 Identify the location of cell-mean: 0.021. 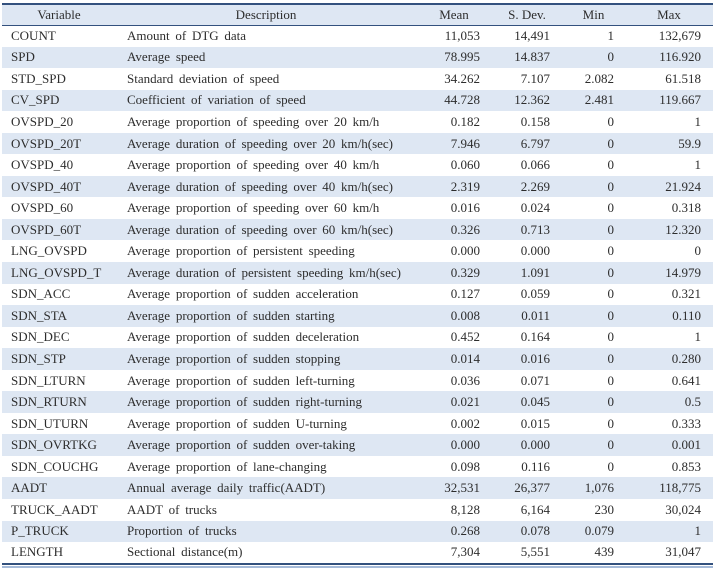
(465, 402).